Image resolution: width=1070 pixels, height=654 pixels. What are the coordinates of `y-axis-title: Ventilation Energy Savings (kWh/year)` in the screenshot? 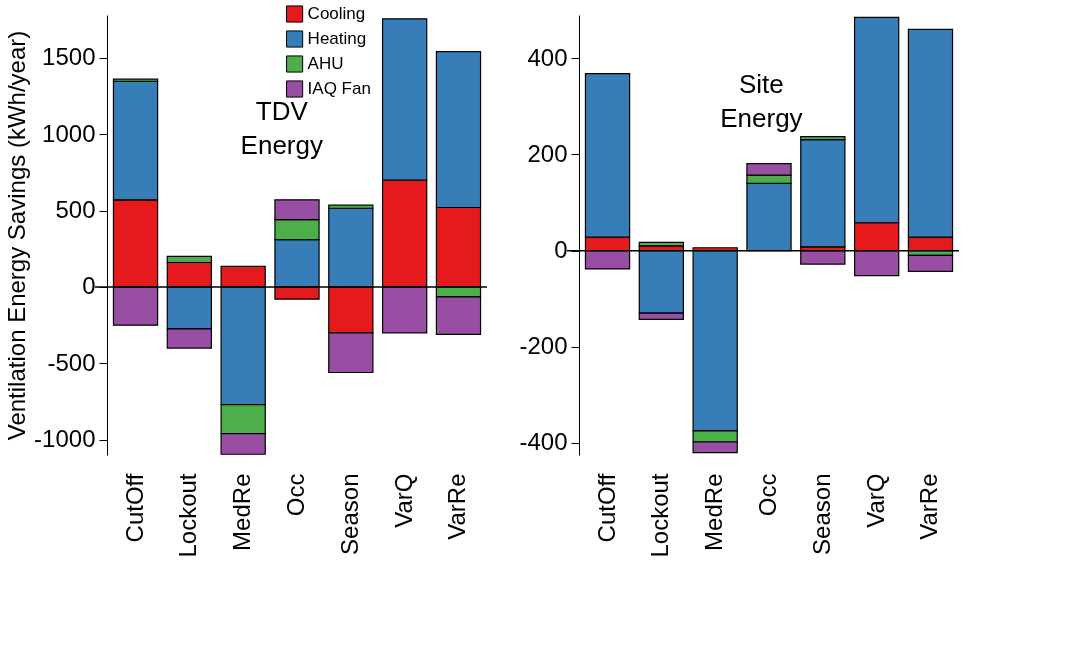 It's located at (17, 235).